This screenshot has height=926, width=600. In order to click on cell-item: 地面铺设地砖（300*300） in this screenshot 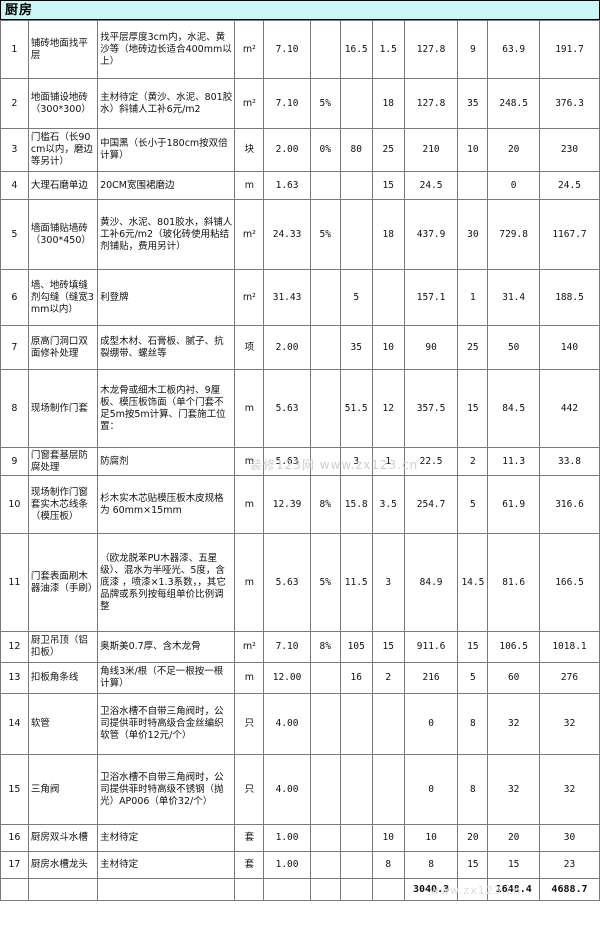, I will do `click(63, 103)`.